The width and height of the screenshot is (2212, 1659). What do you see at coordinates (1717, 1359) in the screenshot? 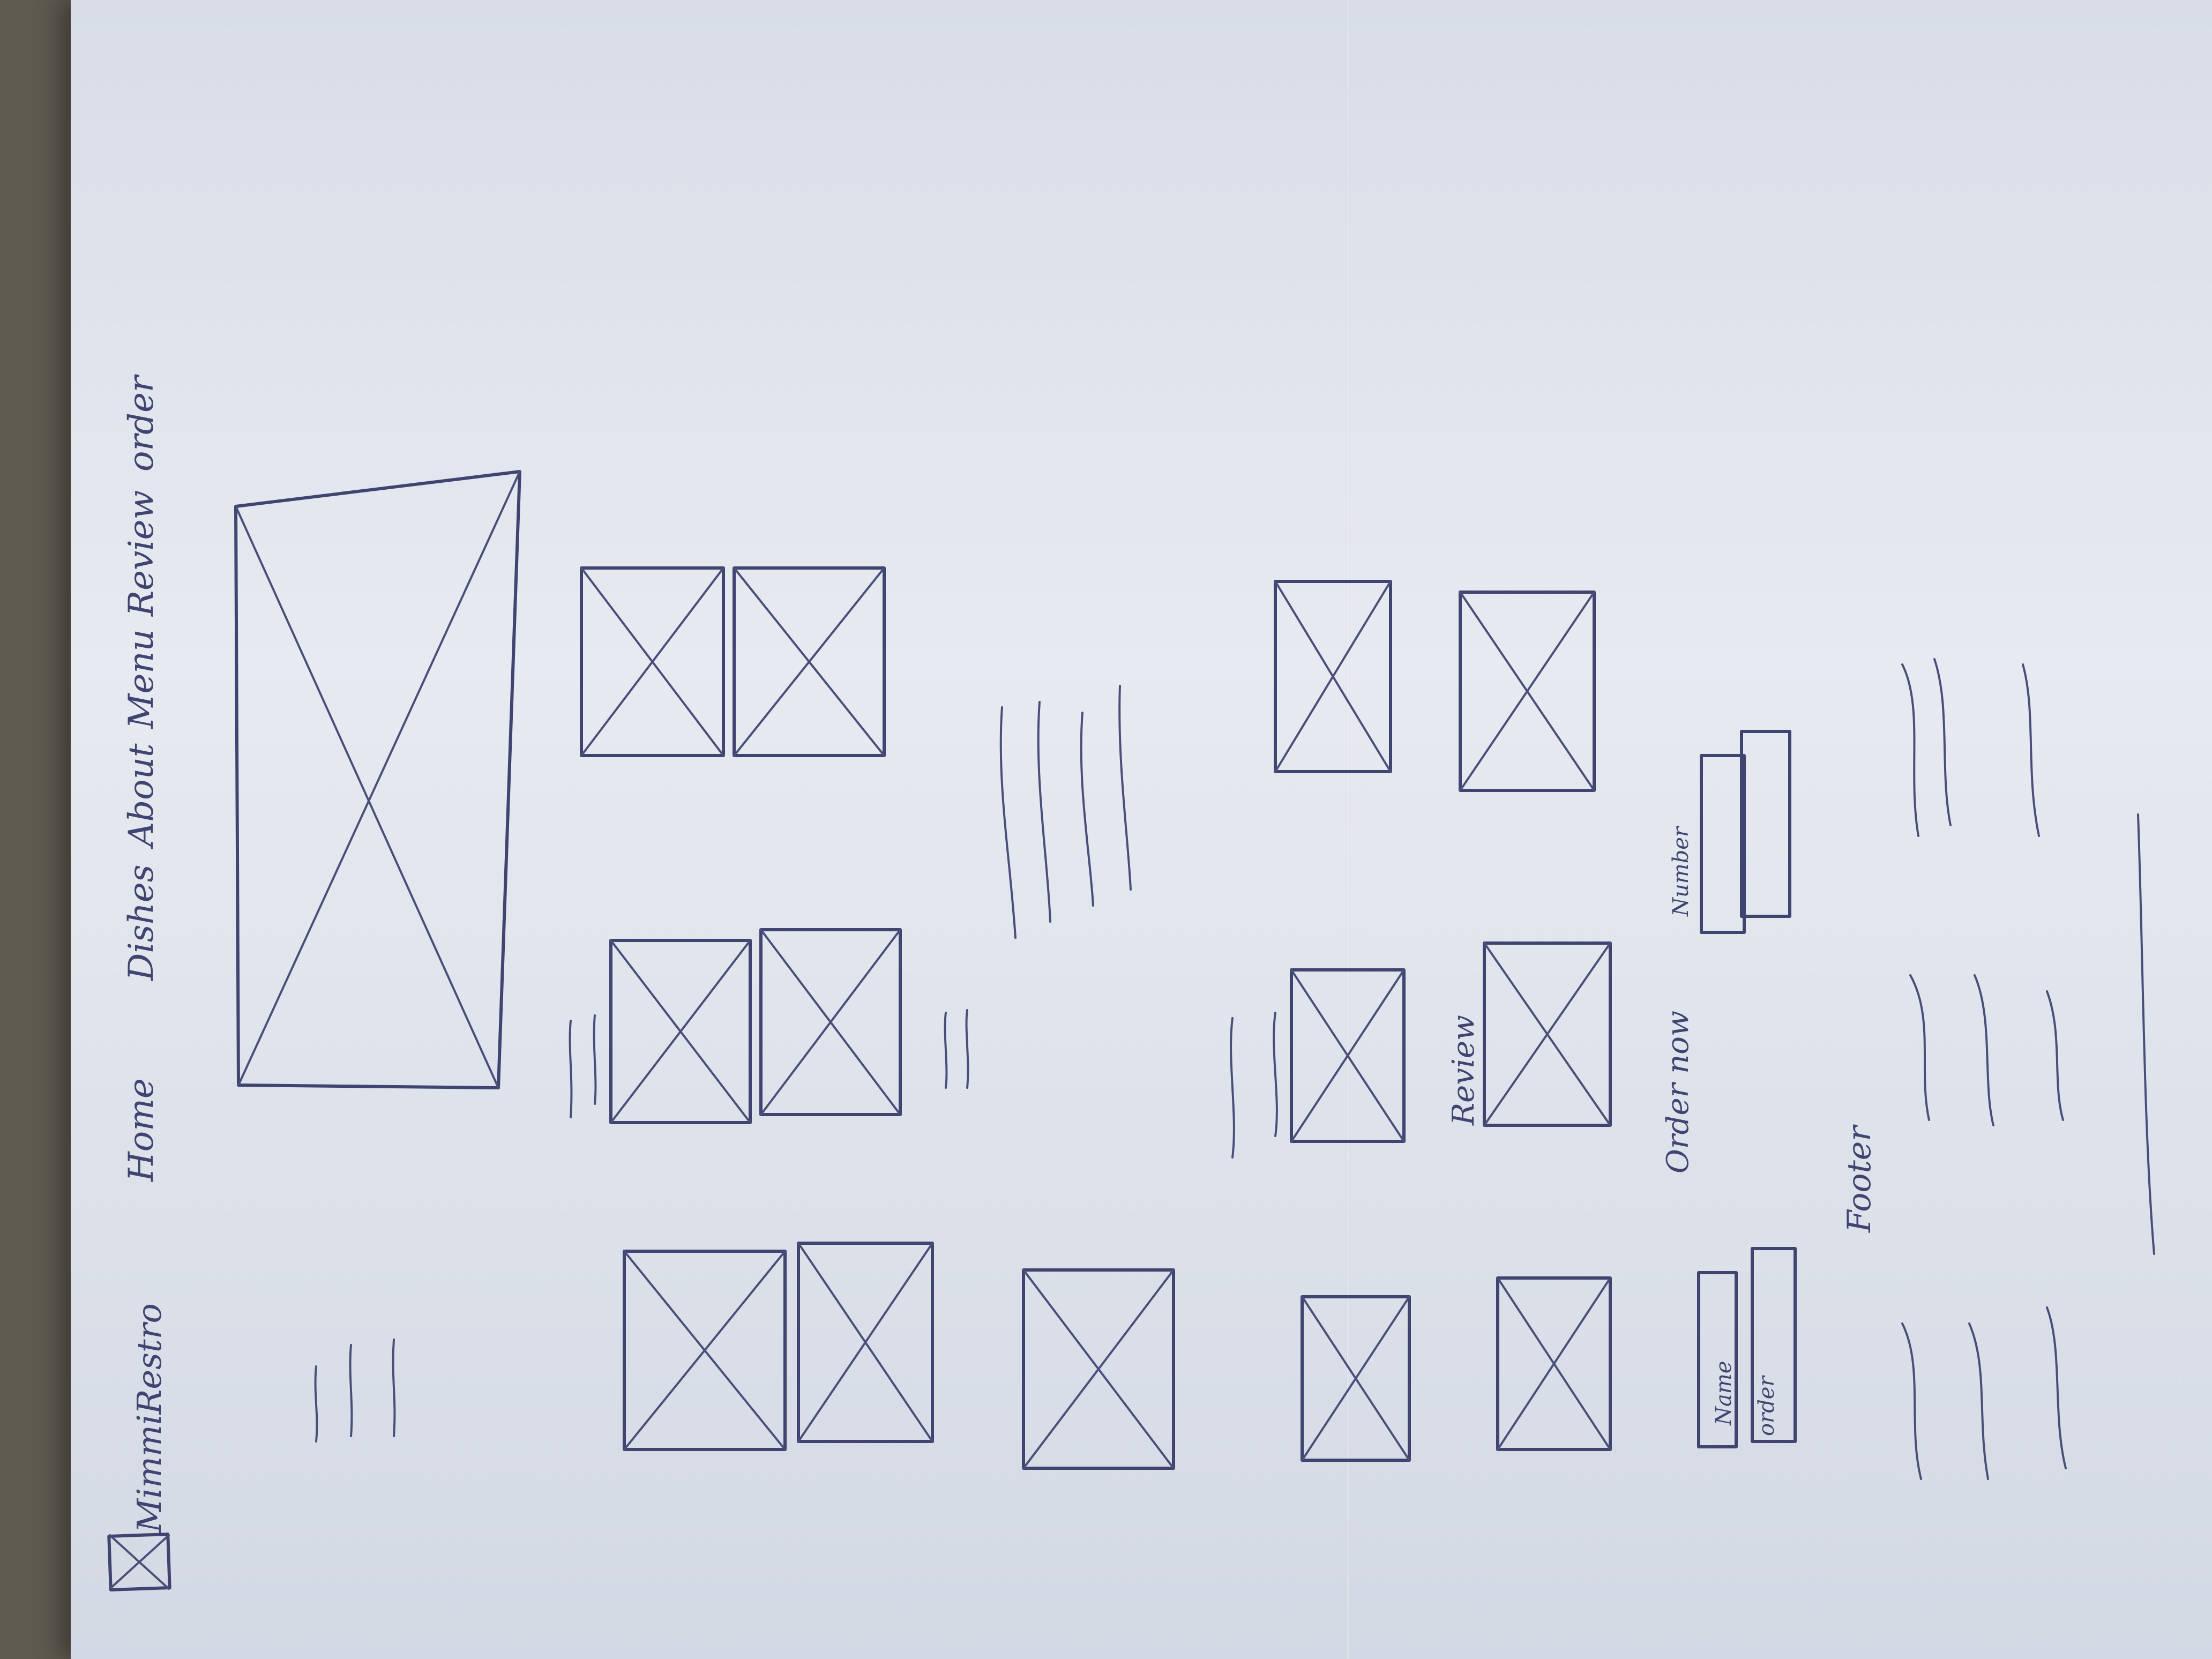
I see `name-field` at bounding box center [1717, 1359].